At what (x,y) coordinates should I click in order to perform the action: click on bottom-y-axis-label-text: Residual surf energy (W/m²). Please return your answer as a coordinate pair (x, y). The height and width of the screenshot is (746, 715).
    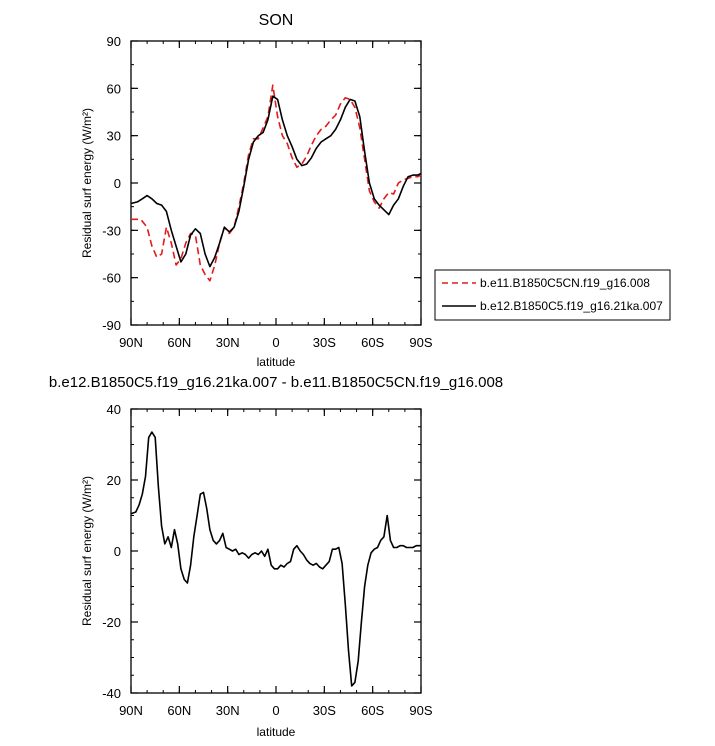
    Looking at the image, I should click on (87, 551).